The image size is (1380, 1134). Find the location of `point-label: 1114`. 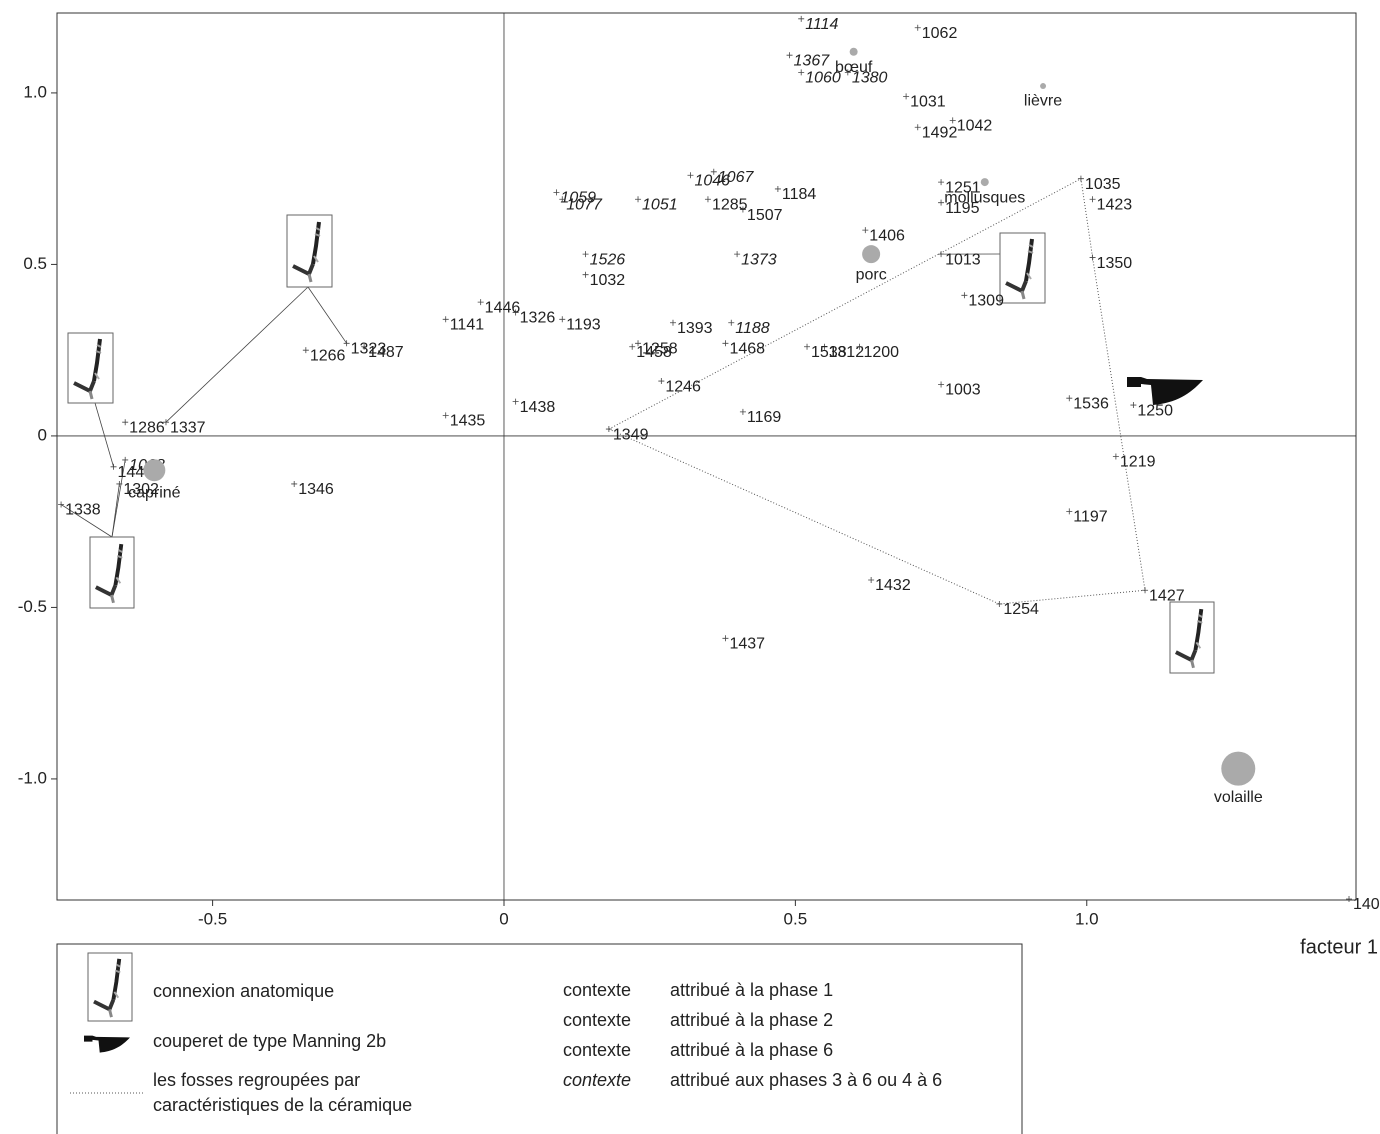

point-label: 1114 is located at coordinates (821, 24).